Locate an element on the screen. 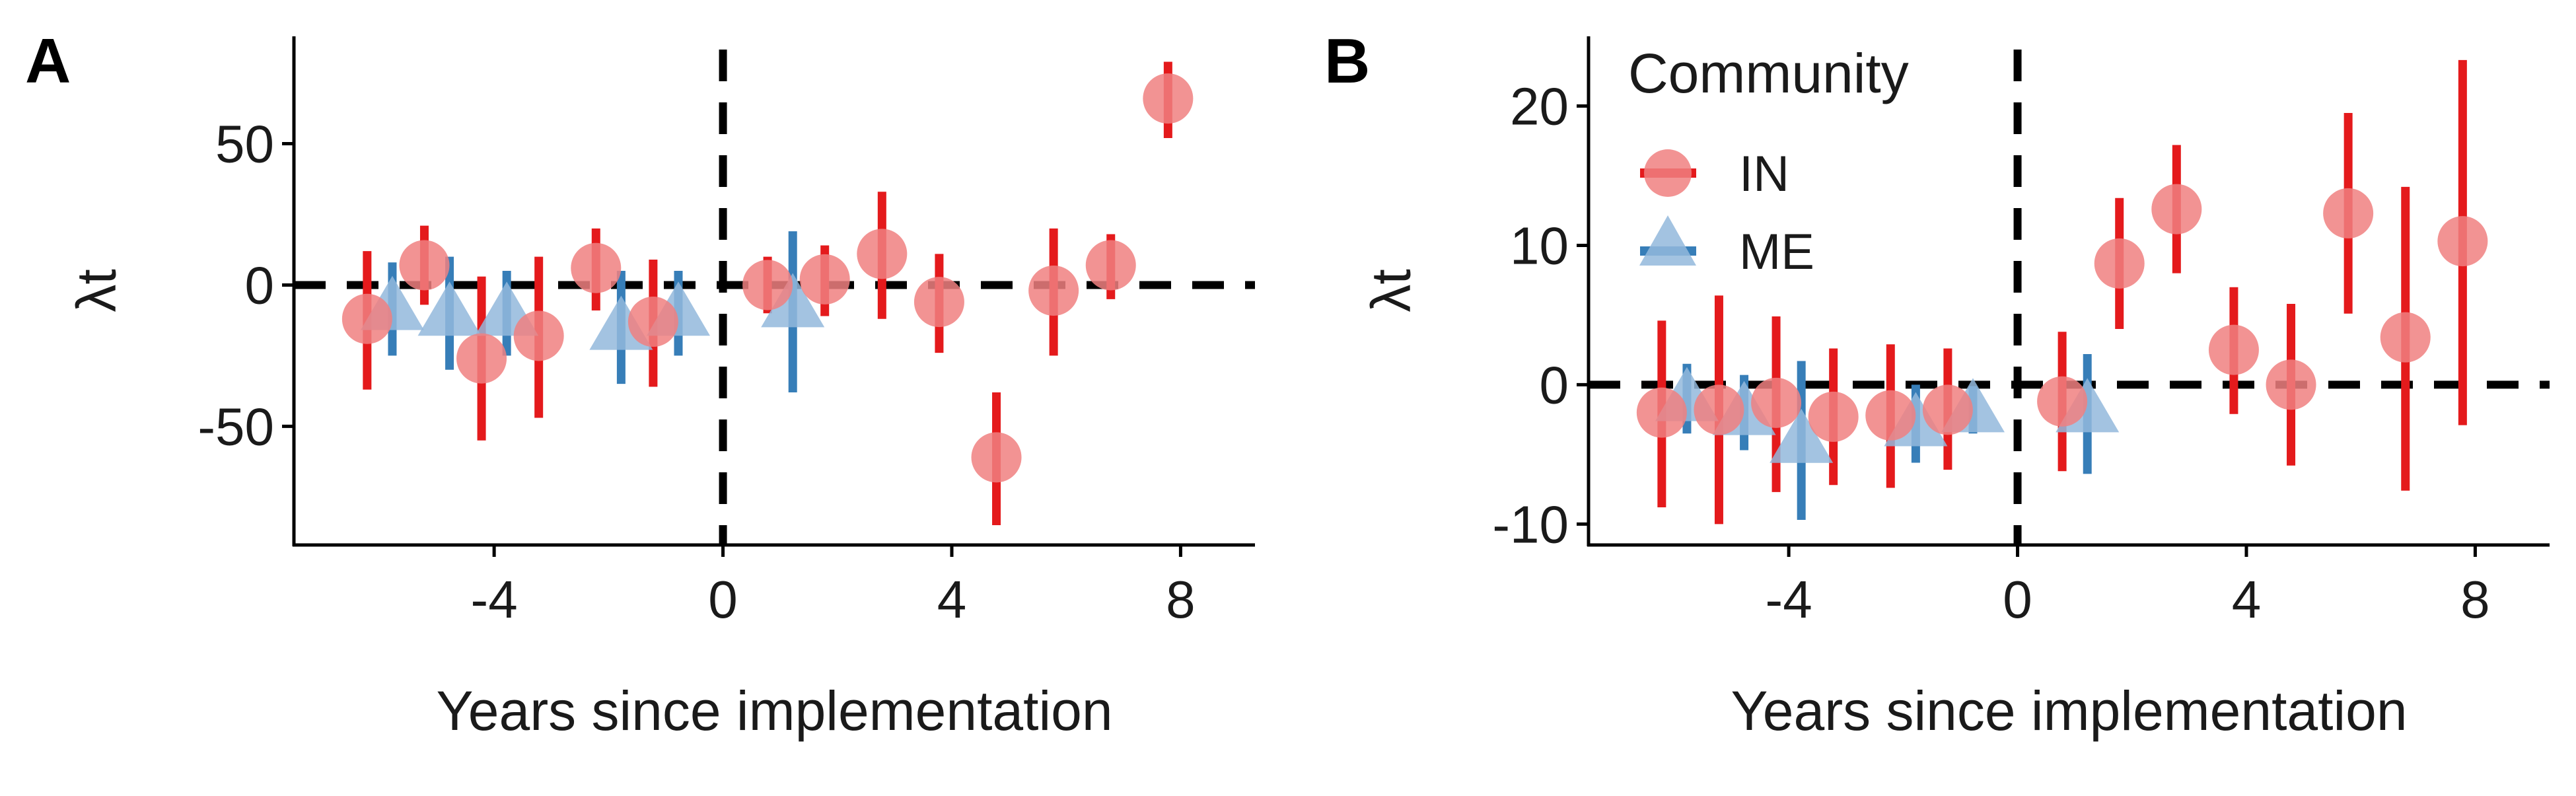 This screenshot has width=2576, height=796. panel-b-y-tick-label: -10 is located at coordinates (1531, 524).